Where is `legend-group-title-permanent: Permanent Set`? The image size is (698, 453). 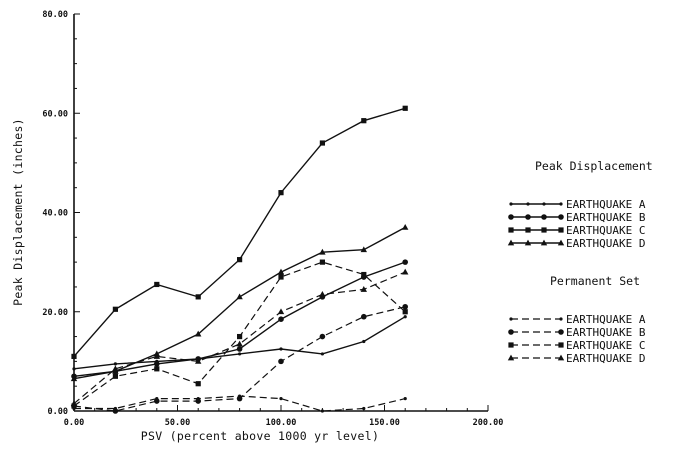
legend-group-title-permanent: Permanent Set is located at coordinates (595, 281).